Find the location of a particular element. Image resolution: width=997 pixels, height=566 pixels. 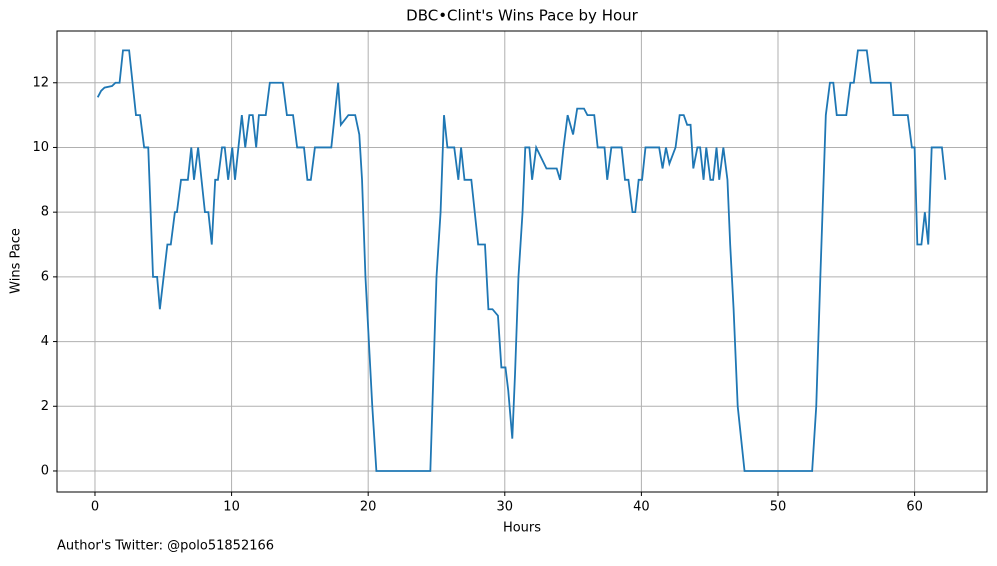

x-tick-label: 40 is located at coordinates (641, 507).